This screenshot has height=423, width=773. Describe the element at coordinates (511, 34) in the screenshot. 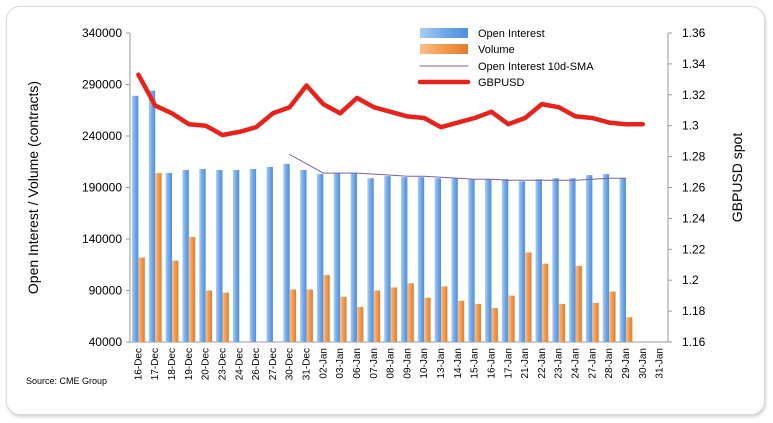

I see `legend-label: Open Interest` at that location.